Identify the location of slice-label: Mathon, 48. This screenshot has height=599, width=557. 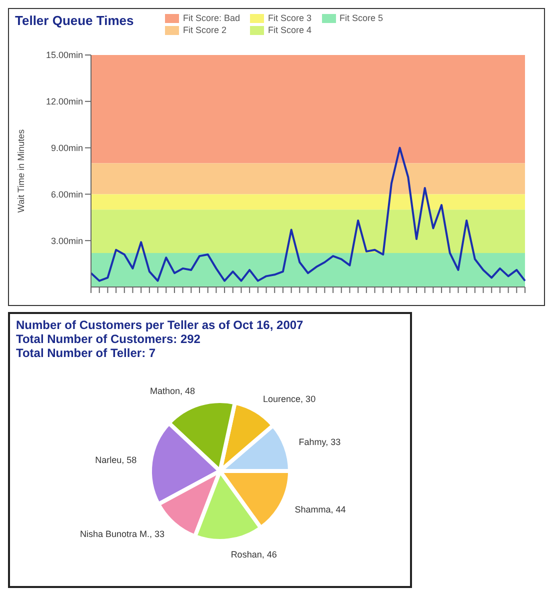
(173, 391).